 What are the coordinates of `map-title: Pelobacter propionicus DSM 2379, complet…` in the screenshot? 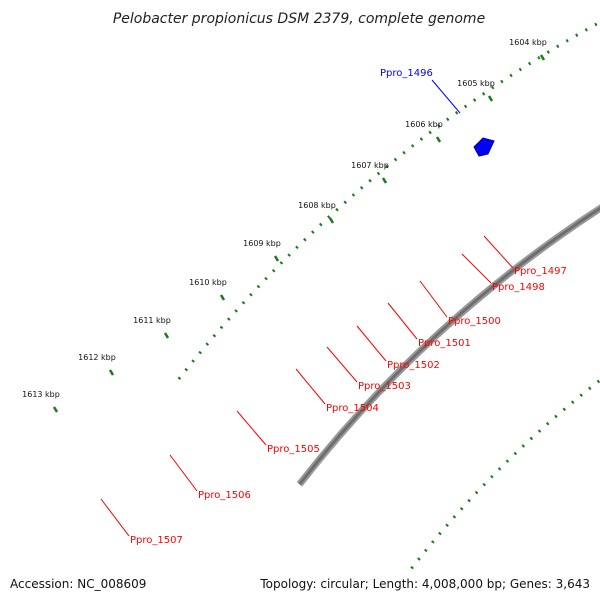 It's located at (299, 19).